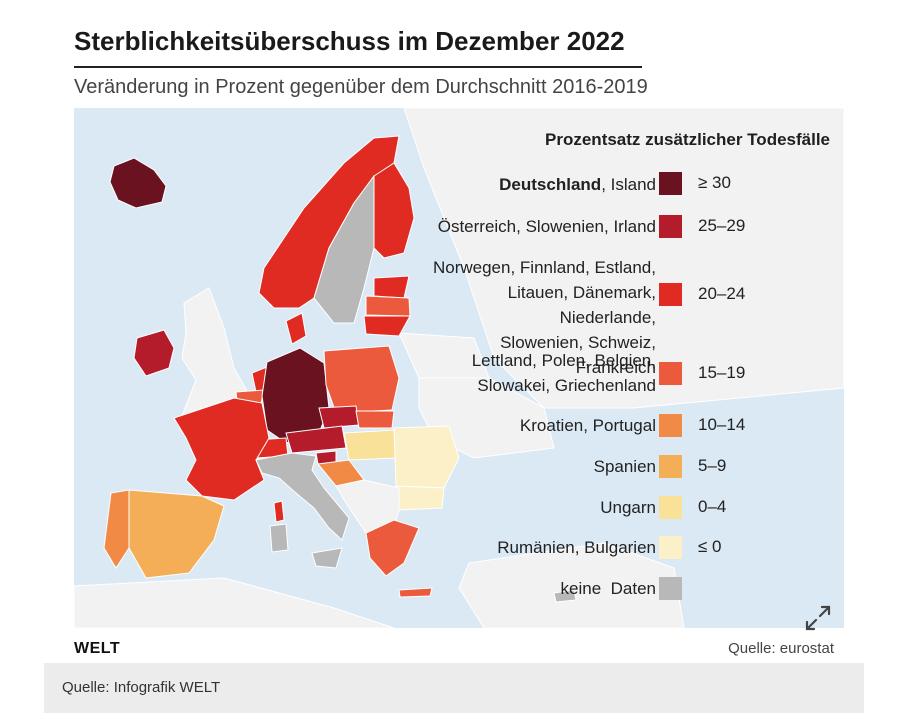 This screenshot has height=720, width=900. What do you see at coordinates (296, 328) in the screenshot?
I see `region-daenemark` at bounding box center [296, 328].